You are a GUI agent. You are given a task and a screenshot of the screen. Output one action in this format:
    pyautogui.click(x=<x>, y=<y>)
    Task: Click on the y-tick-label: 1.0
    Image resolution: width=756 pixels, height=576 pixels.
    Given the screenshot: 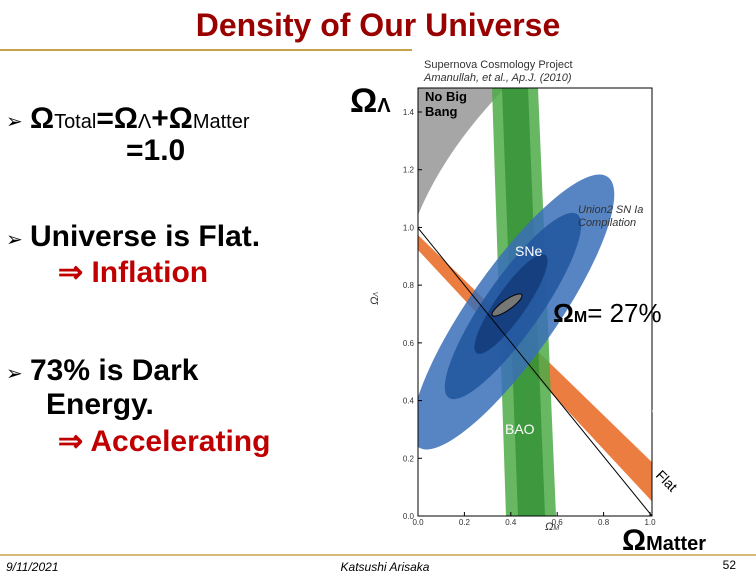 What is the action you would take?
    pyautogui.click(x=409, y=227)
    